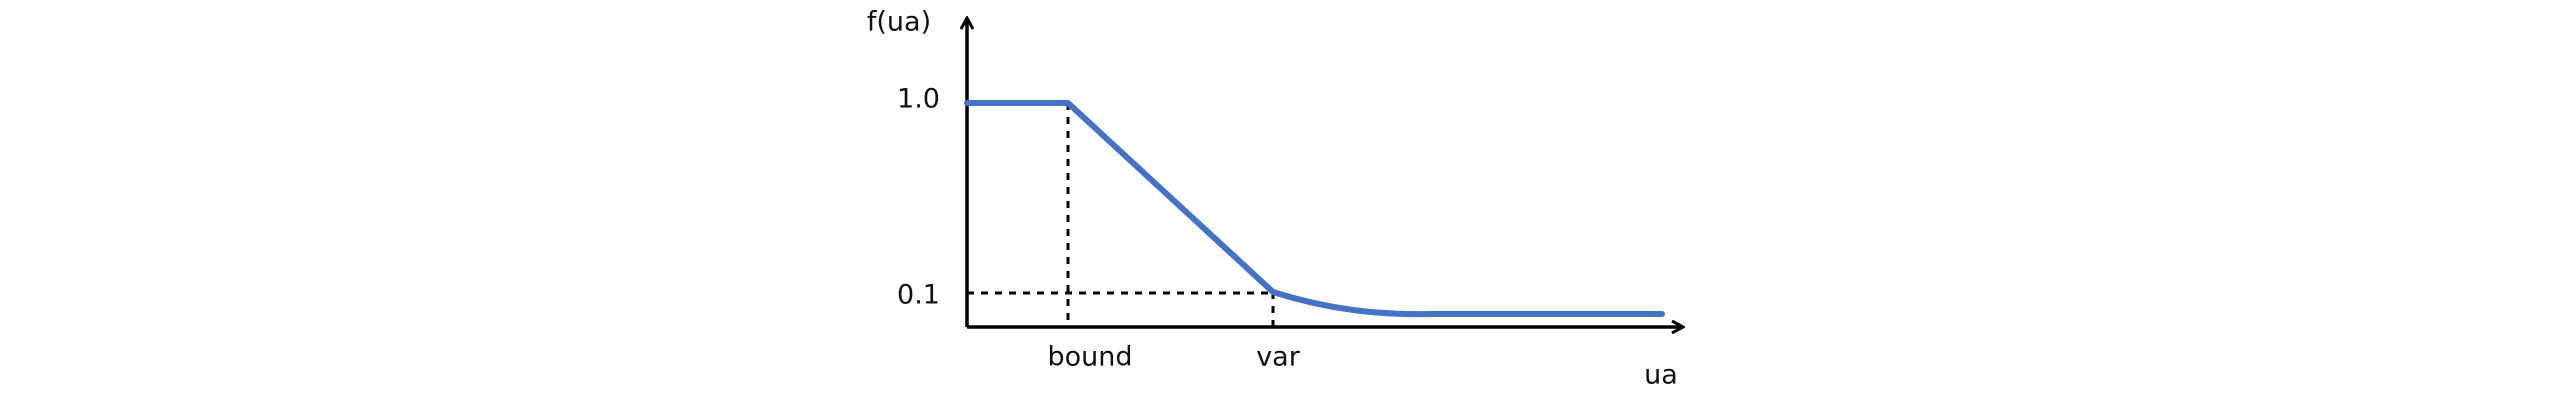 The height and width of the screenshot is (412, 2560). I want to click on x-mark-label: bound, so click(1089, 357).